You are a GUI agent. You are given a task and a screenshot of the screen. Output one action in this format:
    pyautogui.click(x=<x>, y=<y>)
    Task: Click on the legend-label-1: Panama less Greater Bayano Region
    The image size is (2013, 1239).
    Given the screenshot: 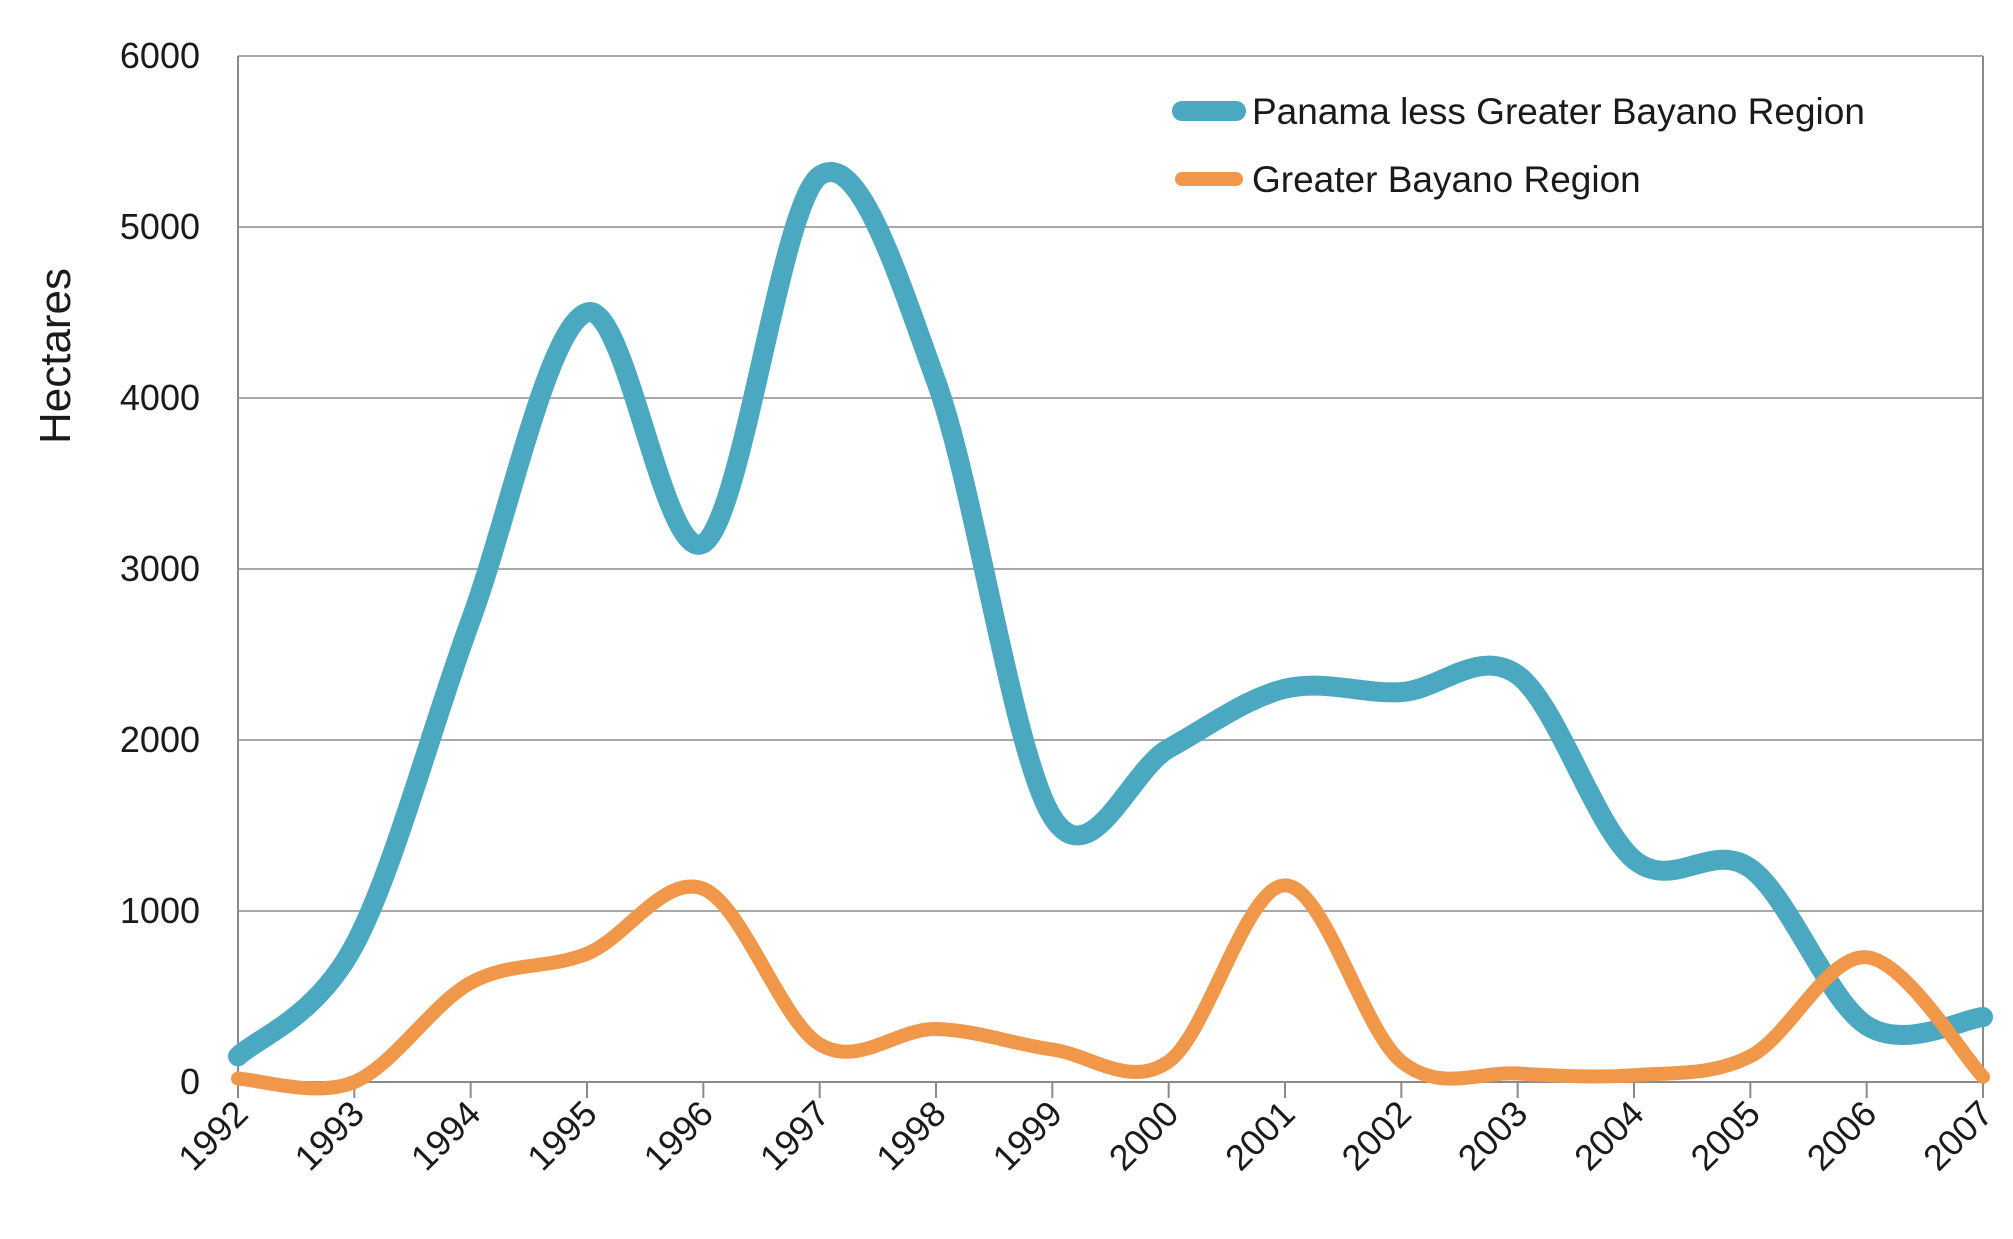 What is the action you would take?
    pyautogui.click(x=1558, y=111)
    